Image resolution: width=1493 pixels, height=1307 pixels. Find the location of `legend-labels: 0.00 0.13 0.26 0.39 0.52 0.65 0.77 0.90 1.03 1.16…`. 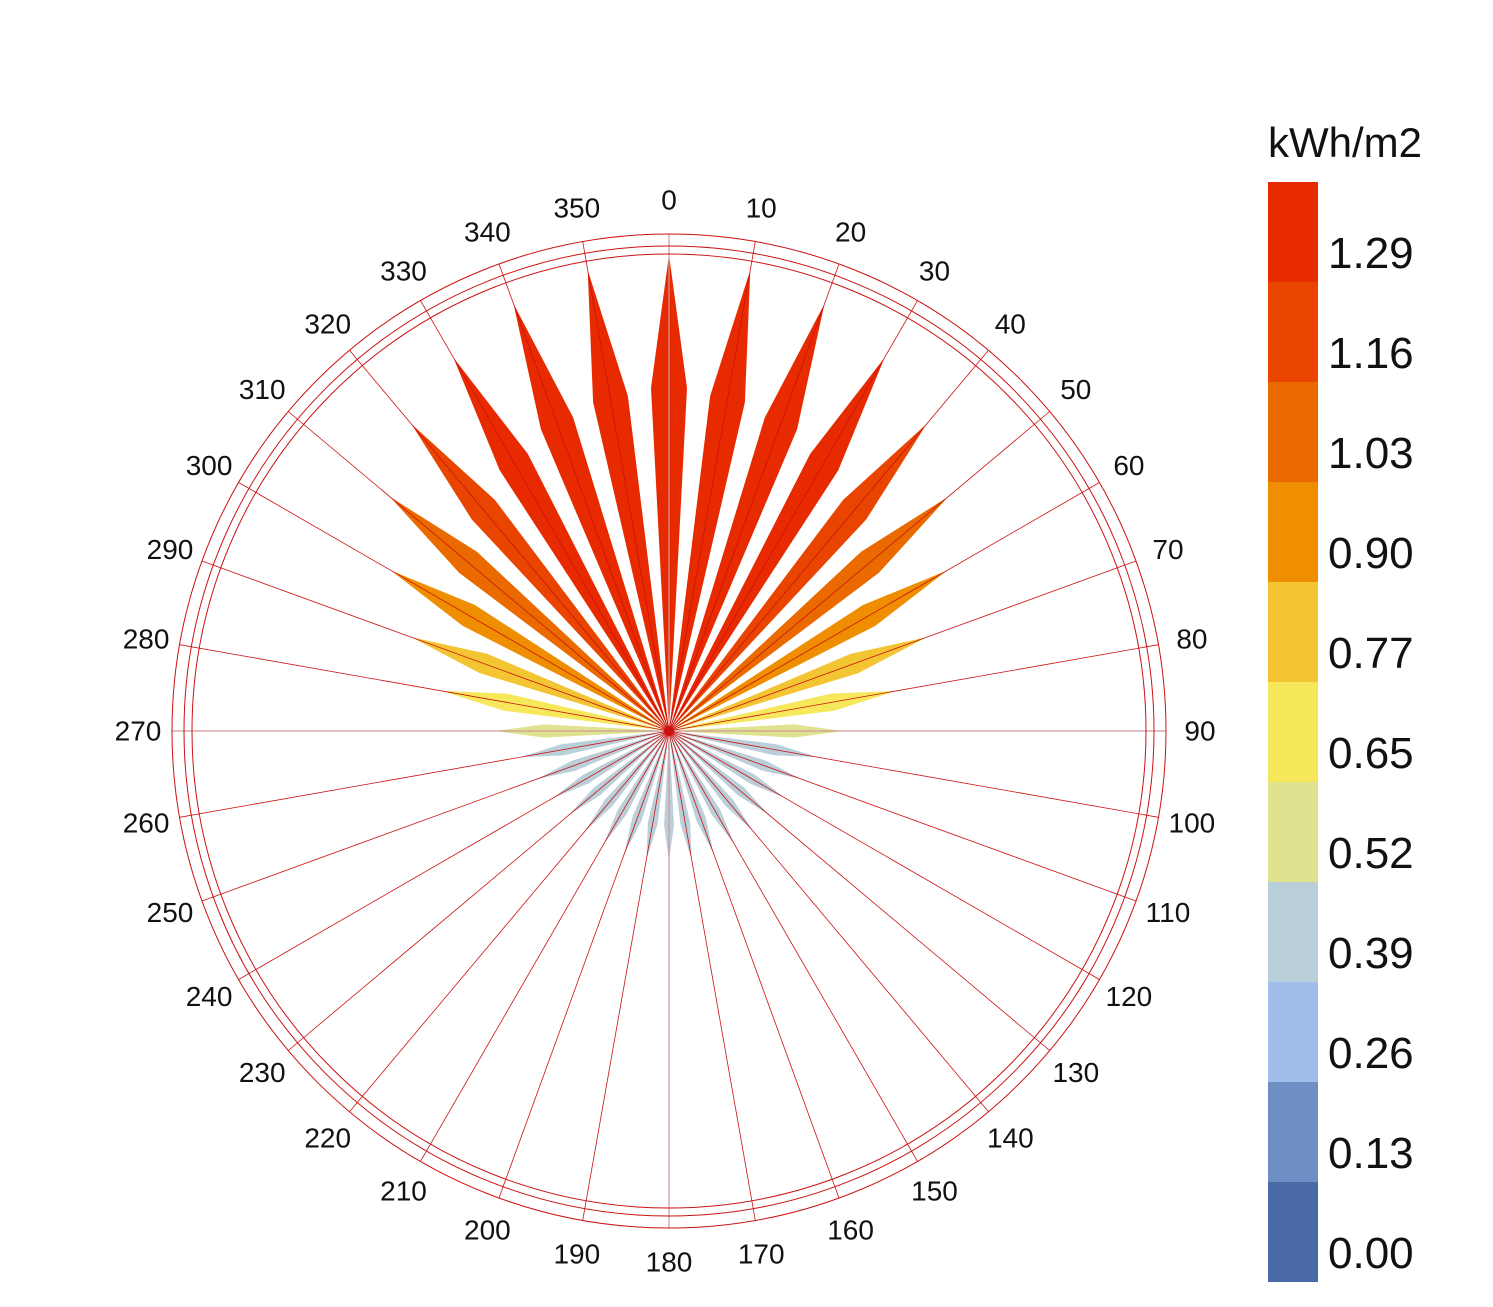

legend-labels: 0.00 0.13 0.26 0.39 0.52 0.65 0.77 0.90 1.03 1.16… is located at coordinates (1371, 753).